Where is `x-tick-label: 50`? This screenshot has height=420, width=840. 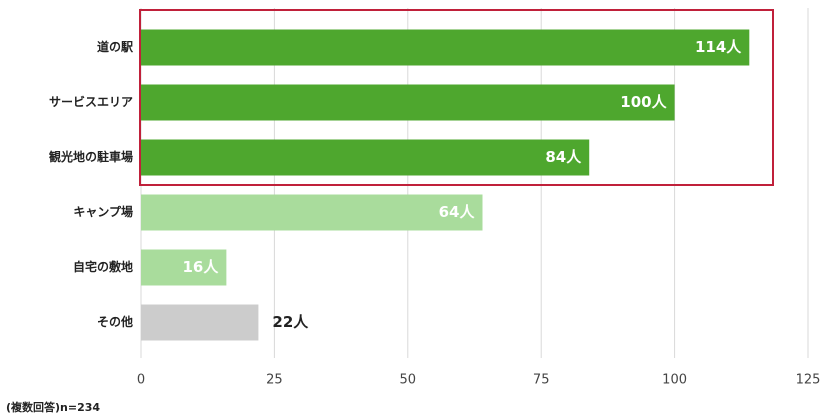
x-tick-label: 50 is located at coordinates (408, 380).